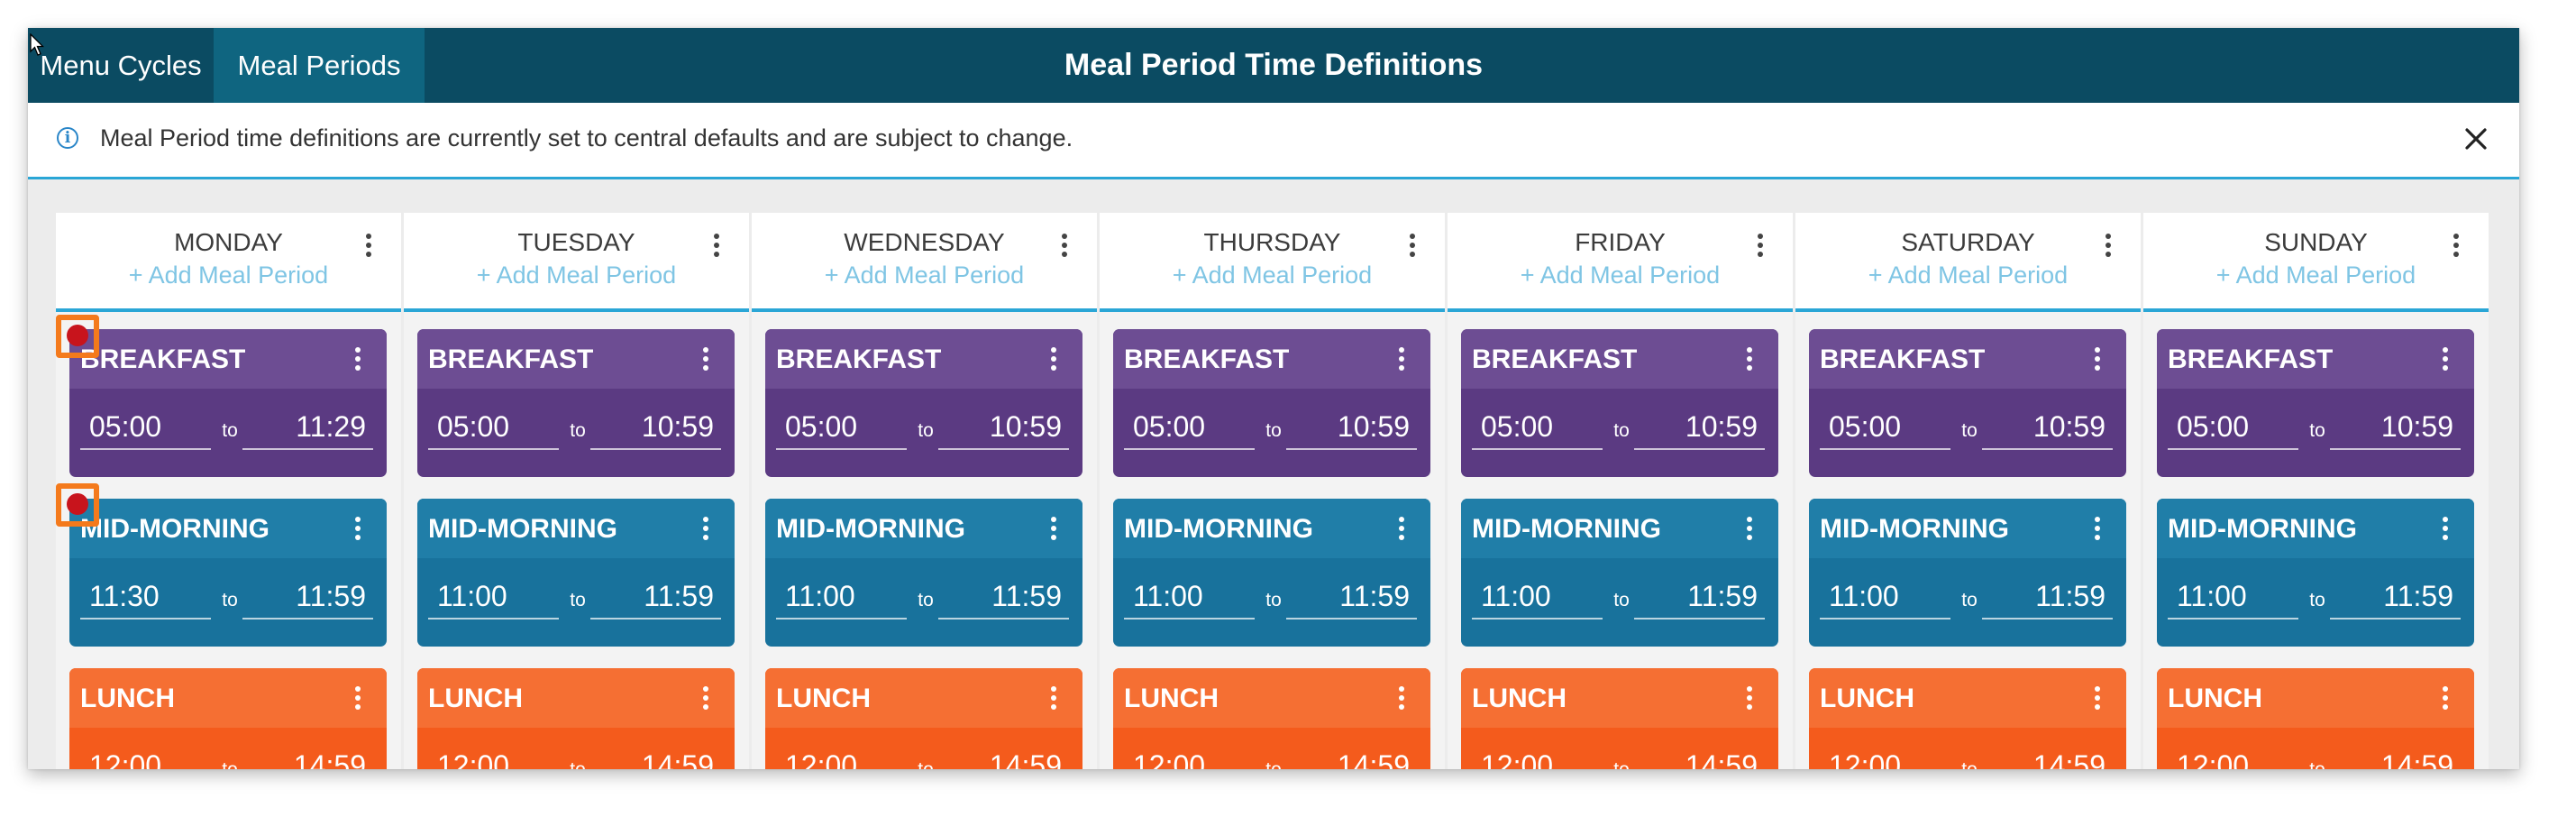 Image resolution: width=2576 pixels, height=826 pixels. Describe the element at coordinates (319, 65) in the screenshot. I see `tab-meal-periods: Meal Periods` at that location.